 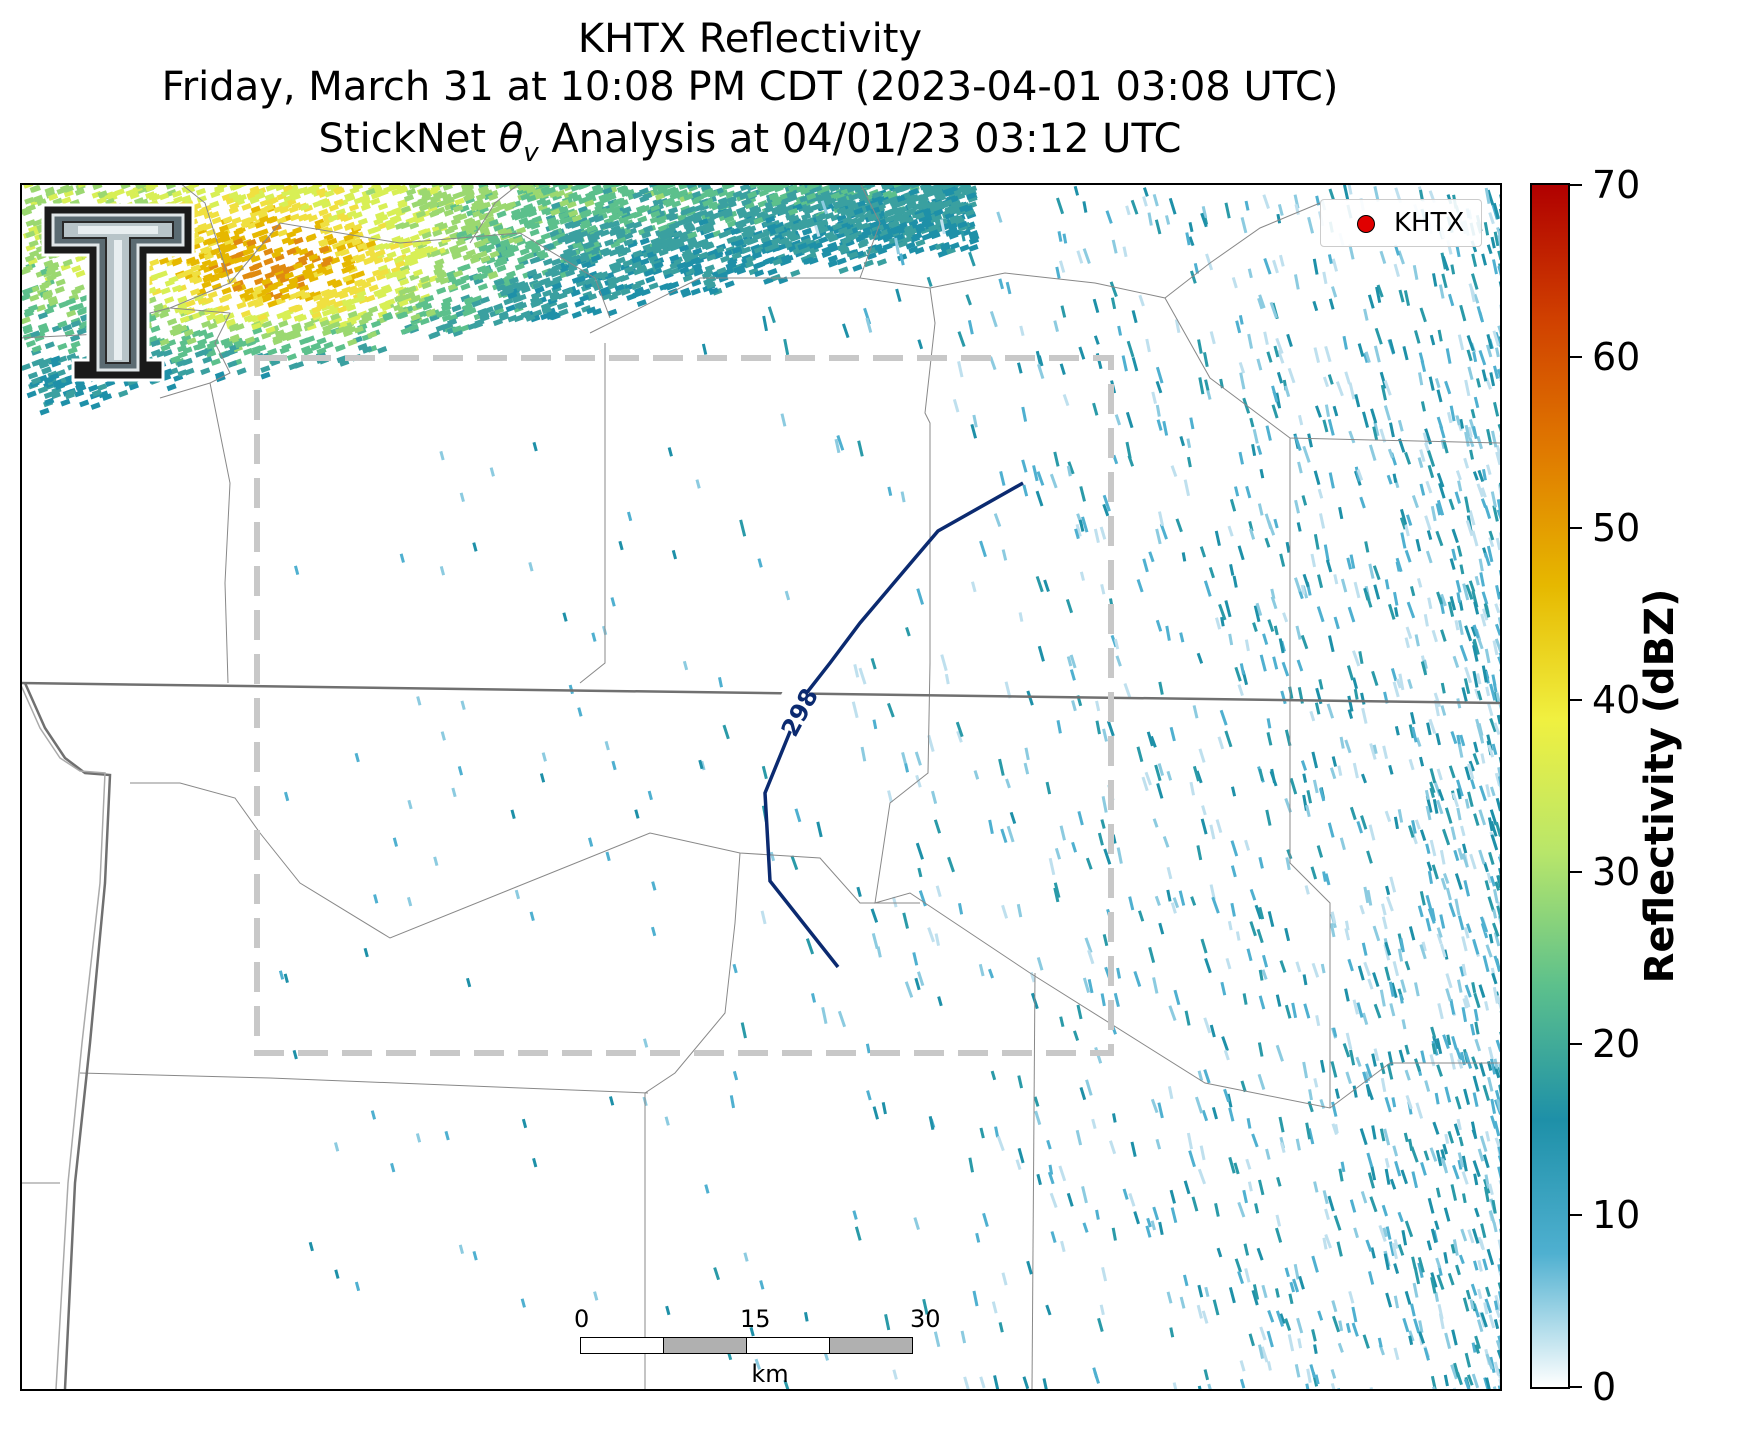 What do you see at coordinates (1616, 185) in the screenshot?
I see `colorbar-tick-label: 70` at bounding box center [1616, 185].